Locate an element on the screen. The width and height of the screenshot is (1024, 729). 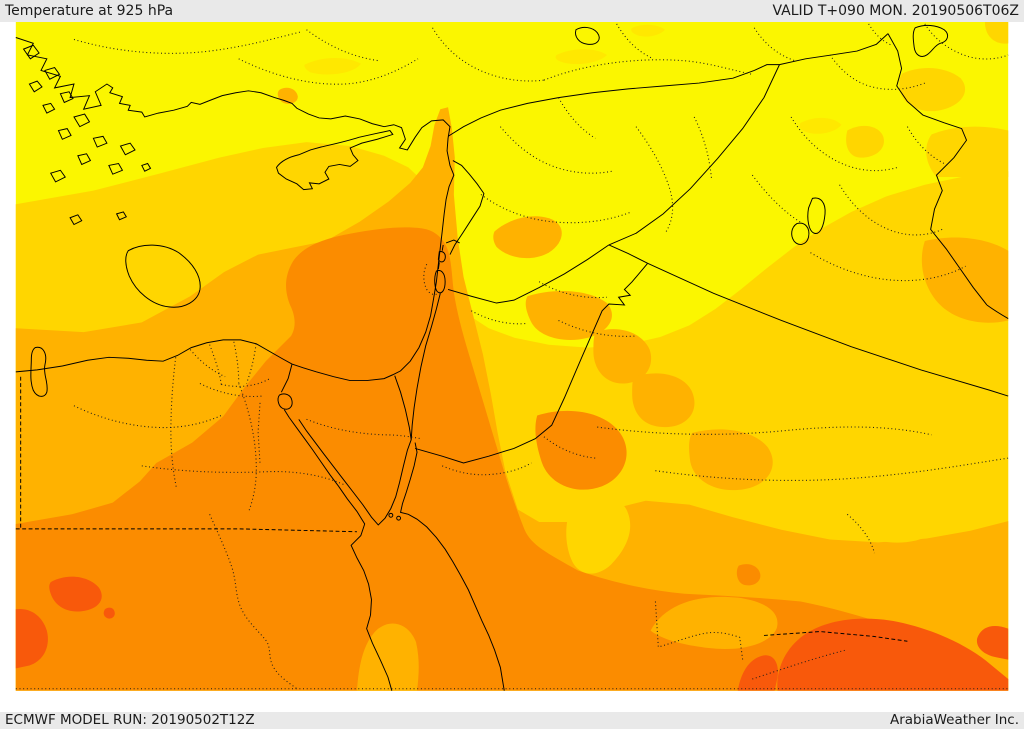
island-karpathos is located at coordinates (39, 371).